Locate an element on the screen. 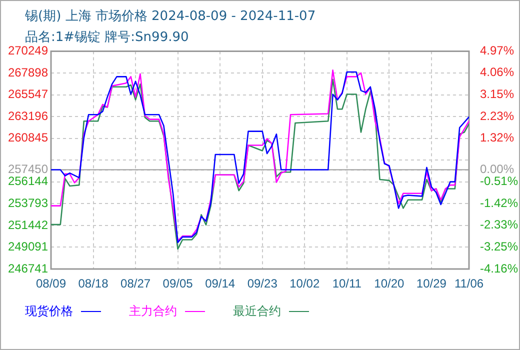 Image resolution: width=520 pixels, height=350 pixels. y2-tick-label: 2.23% is located at coordinates (497, 115).